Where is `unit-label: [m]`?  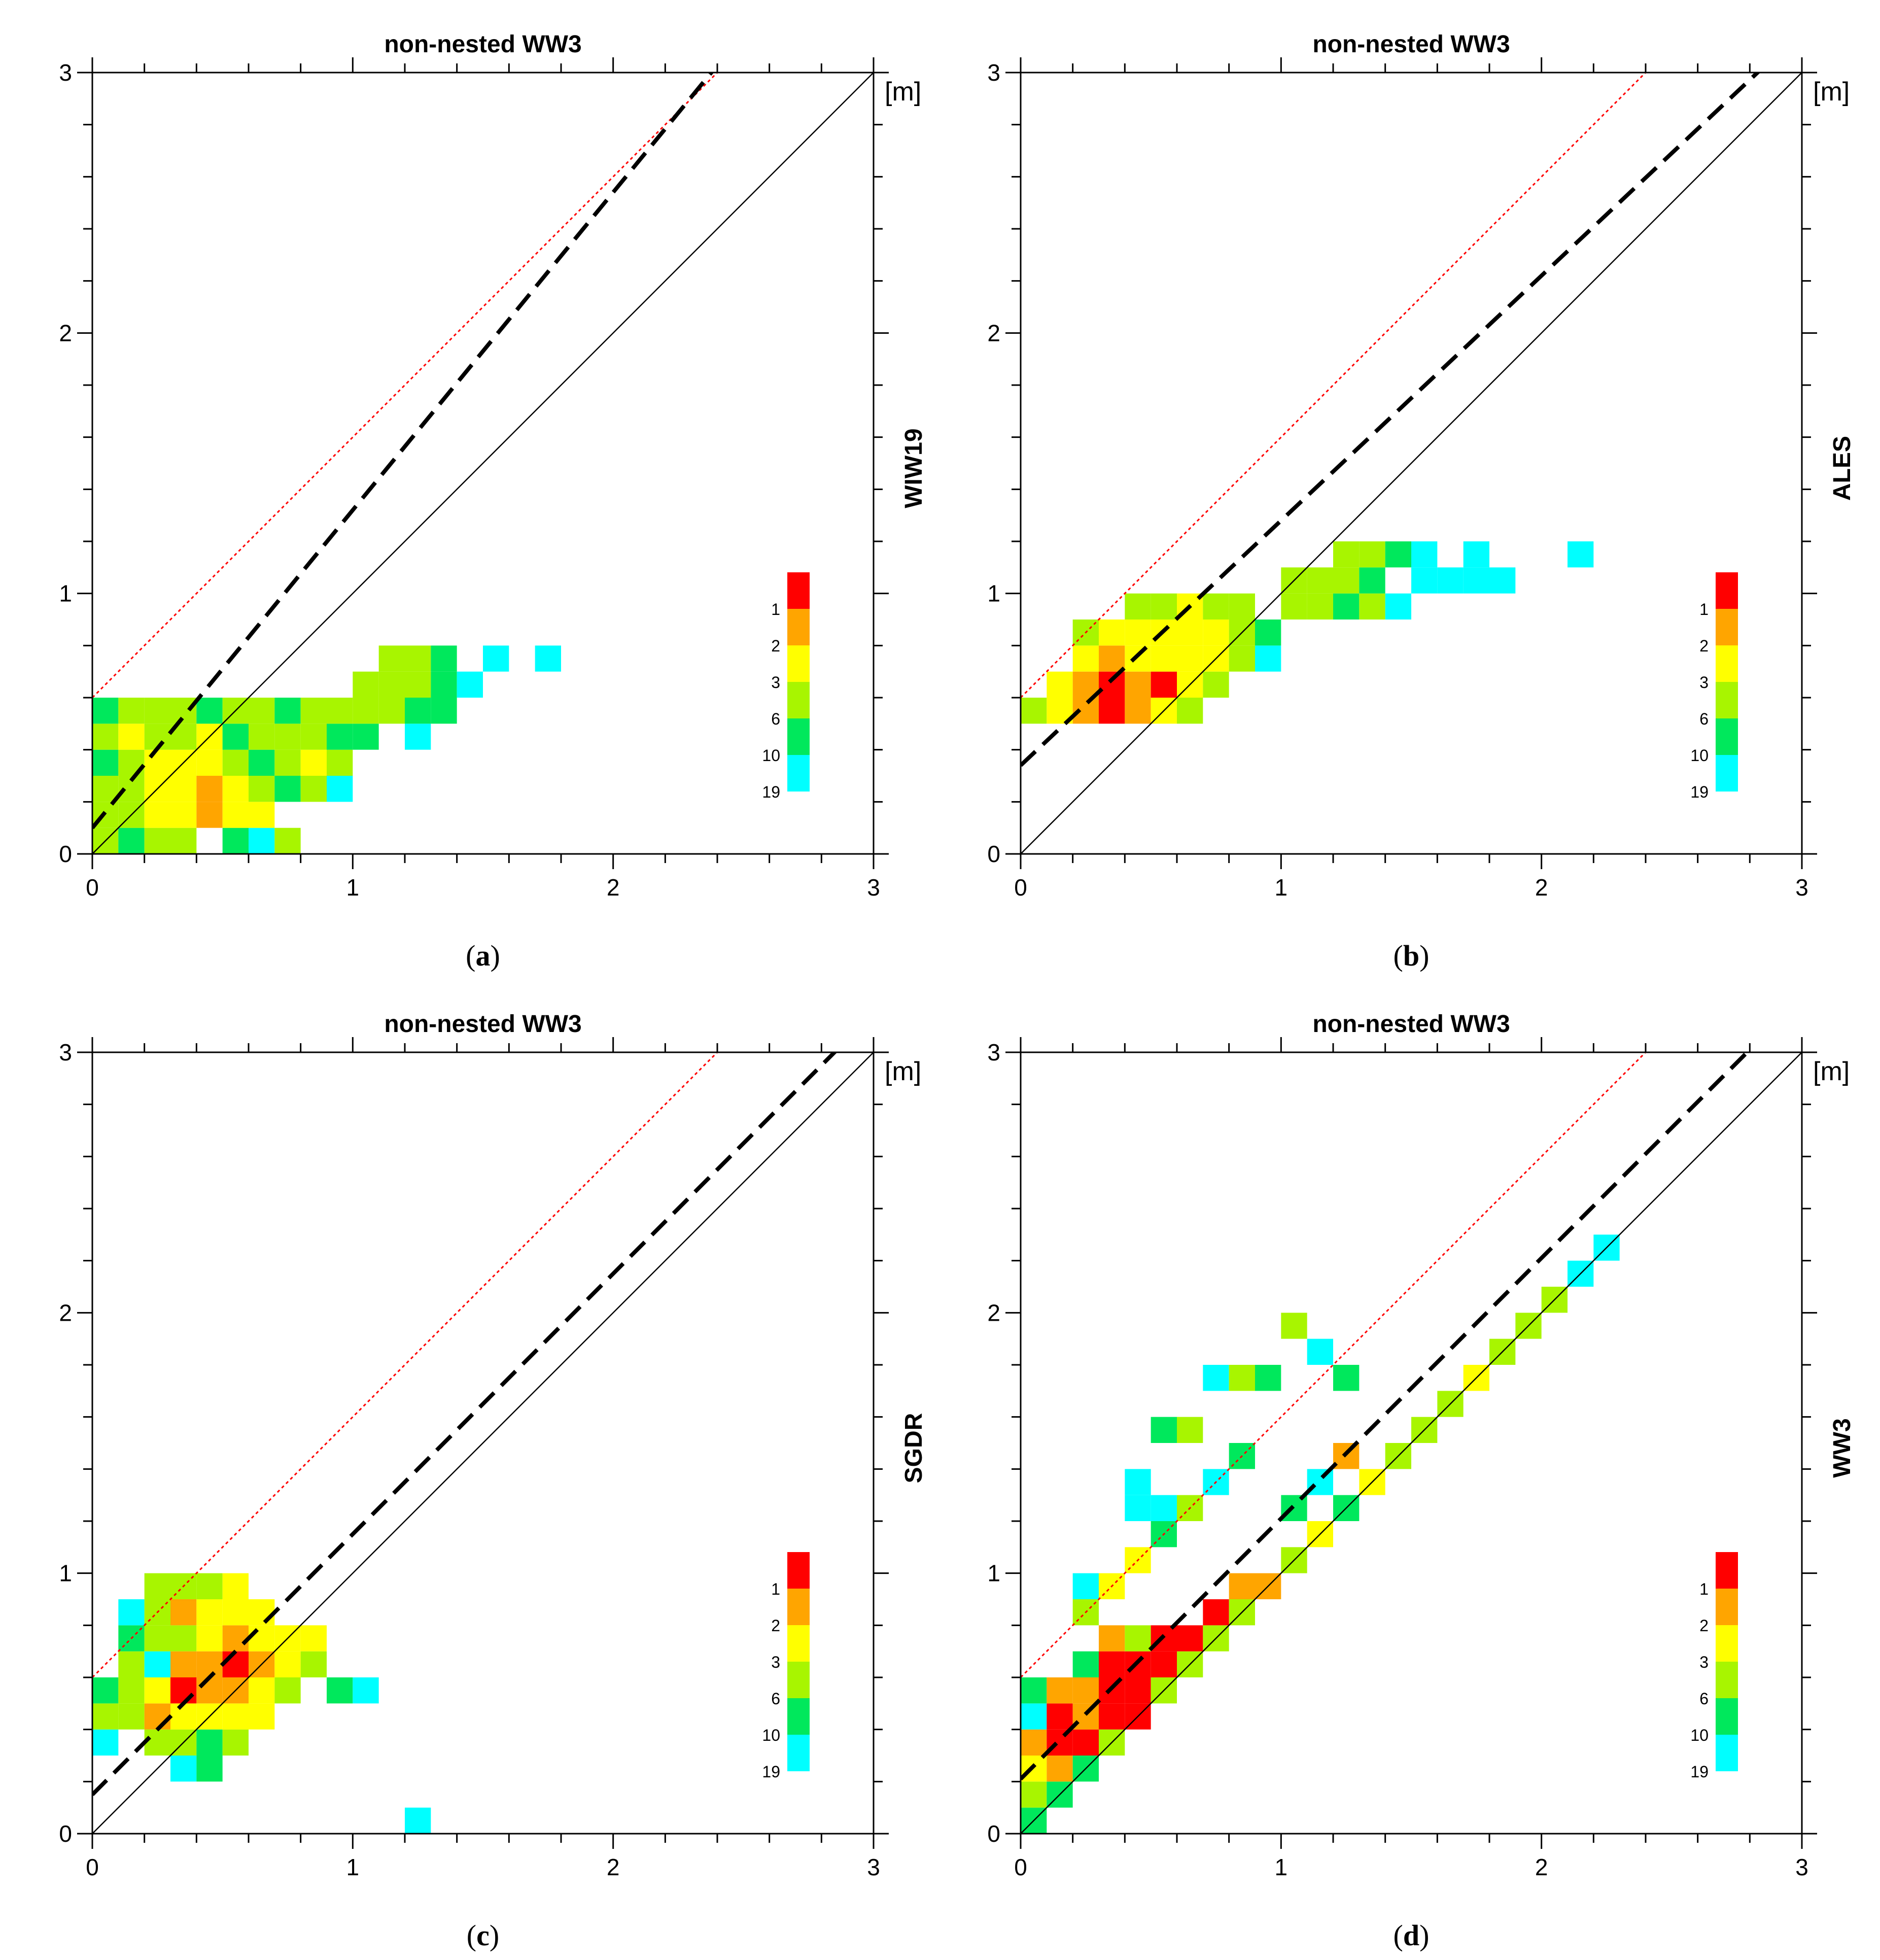 unit-label: [m] is located at coordinates (1832, 1071).